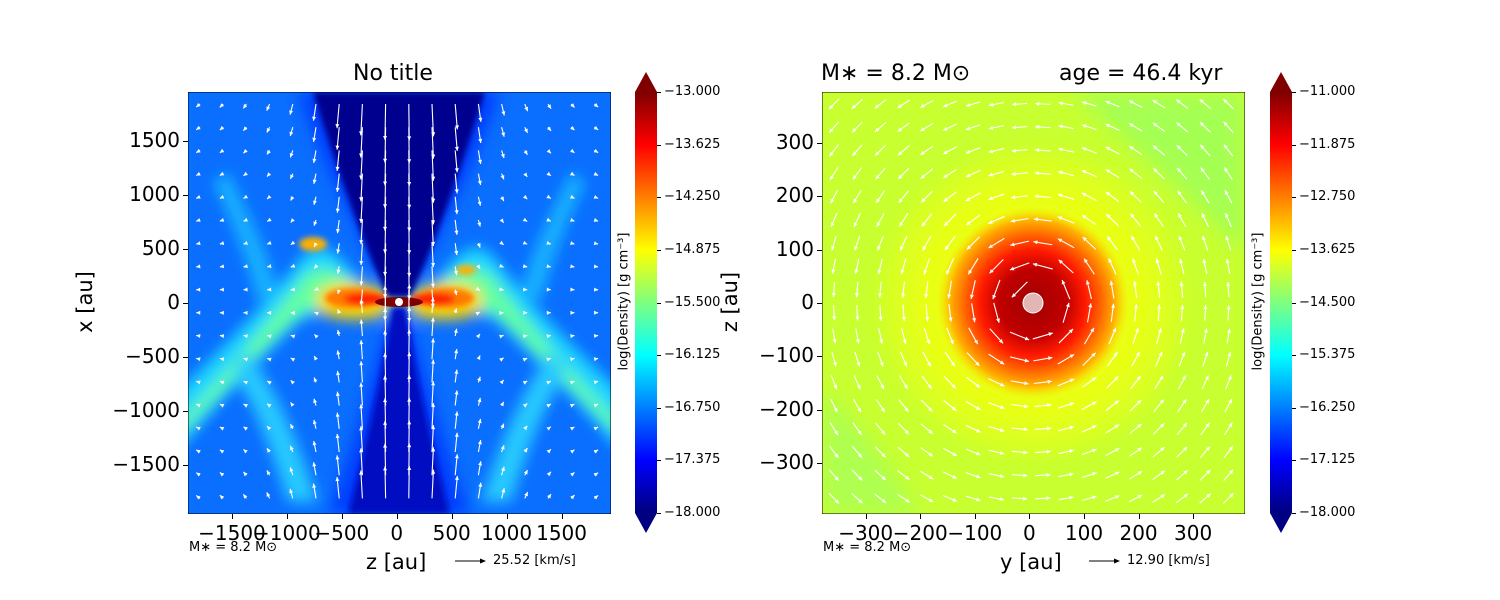 The height and width of the screenshot is (600, 1500). I want to click on right-x-tickmark, so click(1194, 516).